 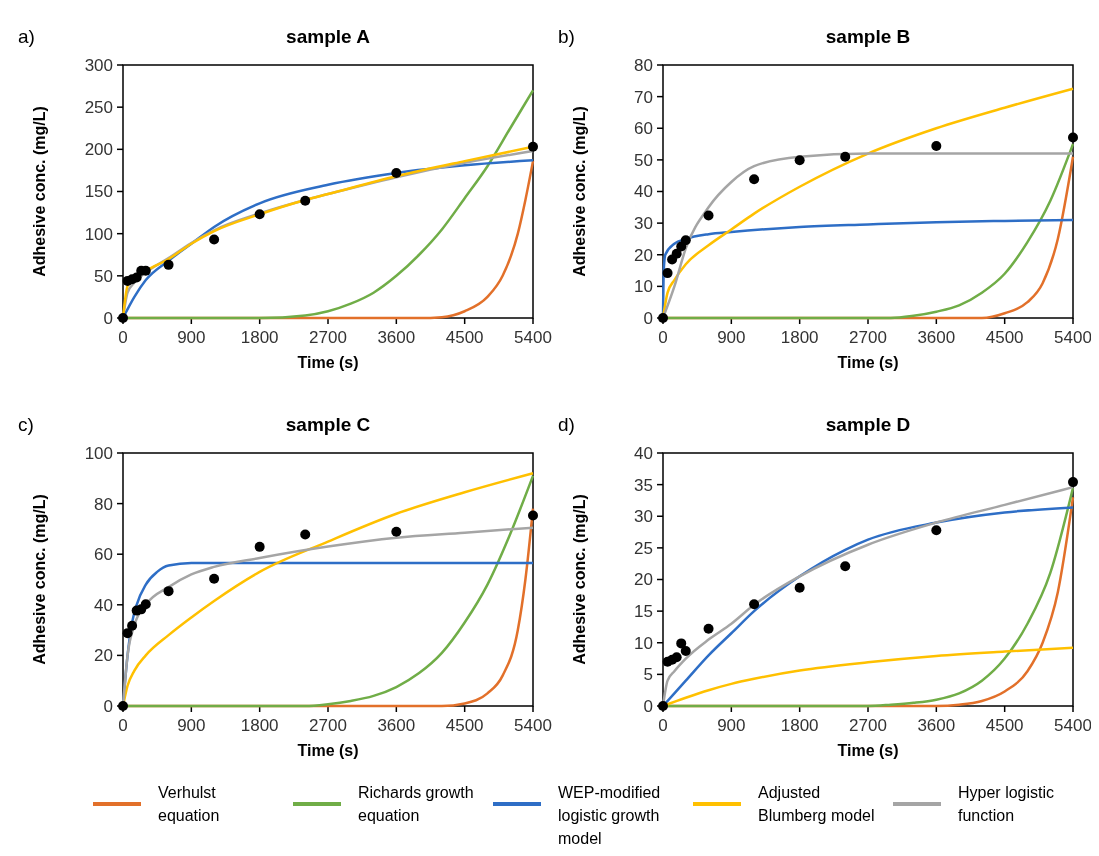 What do you see at coordinates (816, 804) in the screenshot?
I see `legend-label: Adjusted Blumberg model` at bounding box center [816, 804].